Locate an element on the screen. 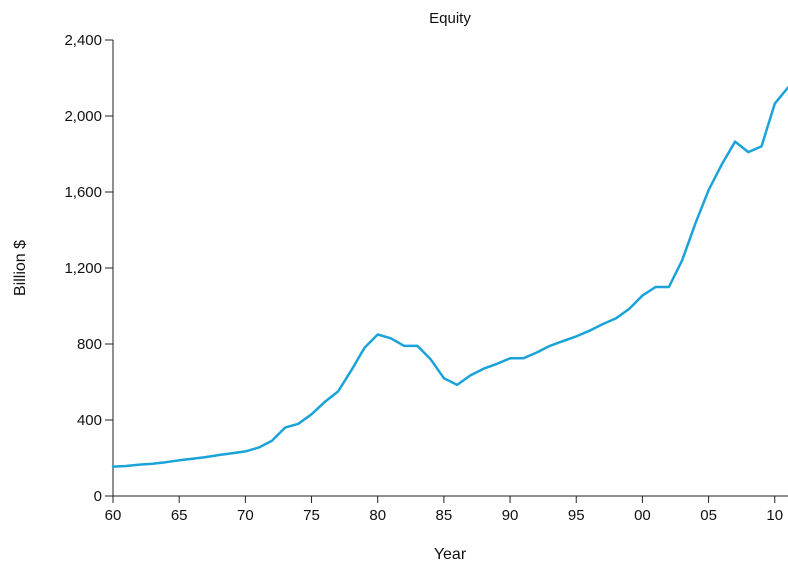 The image size is (788, 569). y-tick-label: 2,400 is located at coordinates (83, 40).